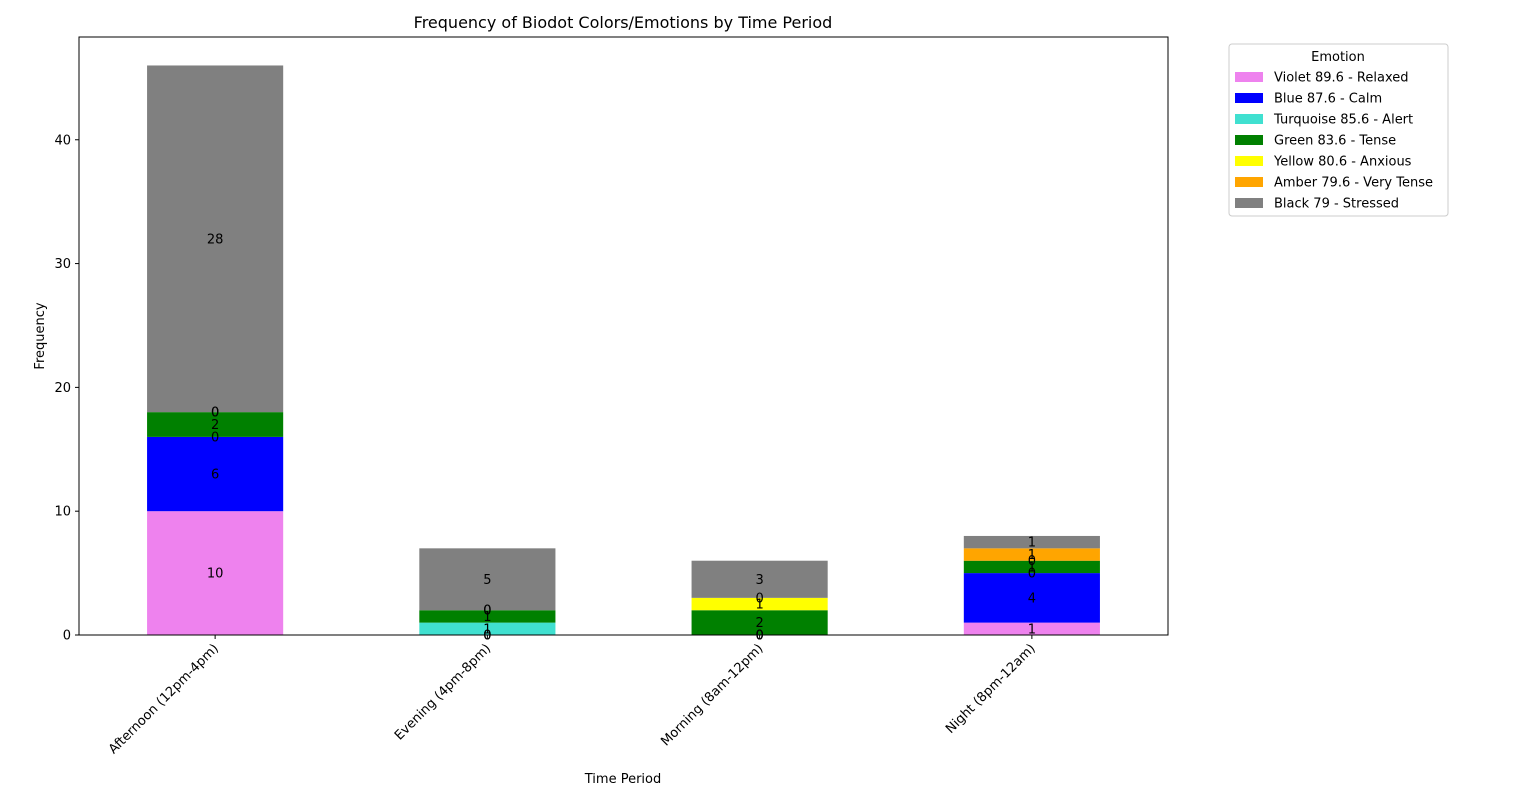 This screenshot has height=802, width=1536. Describe the element at coordinates (62, 264) in the screenshot. I see `y-tick-label: 30` at that location.